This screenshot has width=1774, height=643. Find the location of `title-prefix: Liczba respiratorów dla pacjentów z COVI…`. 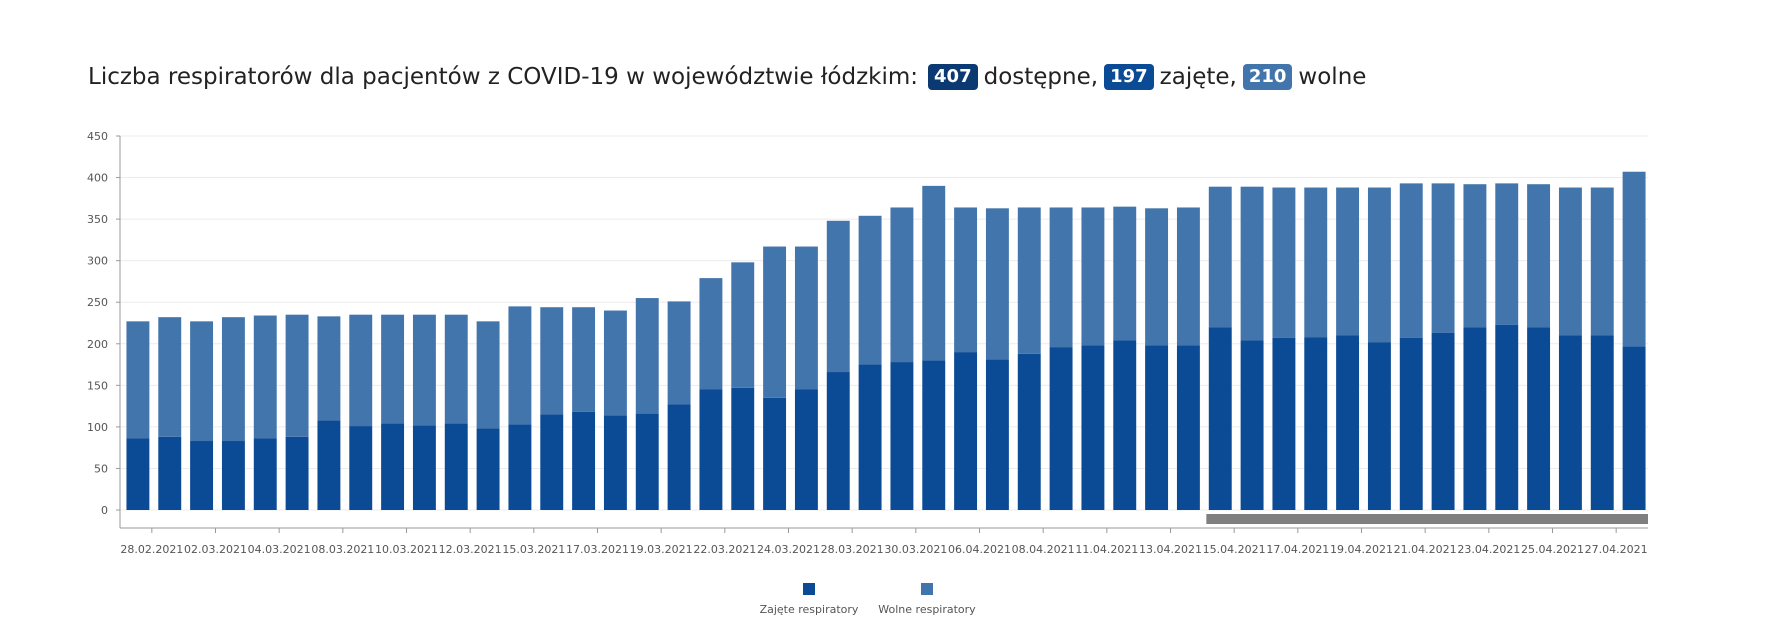

title-prefix: Liczba respiratorów dla pacjentów z COVI… is located at coordinates (503, 77).